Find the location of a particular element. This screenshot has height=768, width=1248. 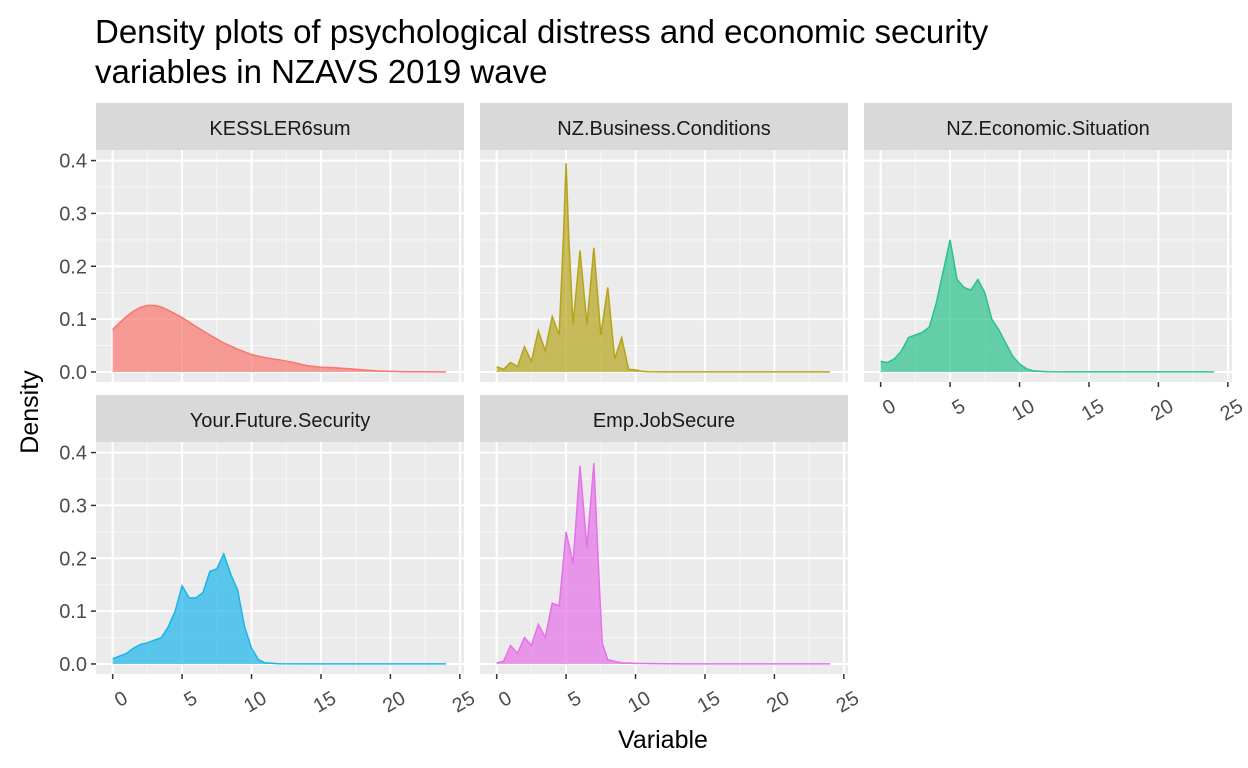

panel-NZ.Economic.Situation: NZ.Economic.Situation 0 5 10 15 20 25 is located at coordinates (1055, 264).